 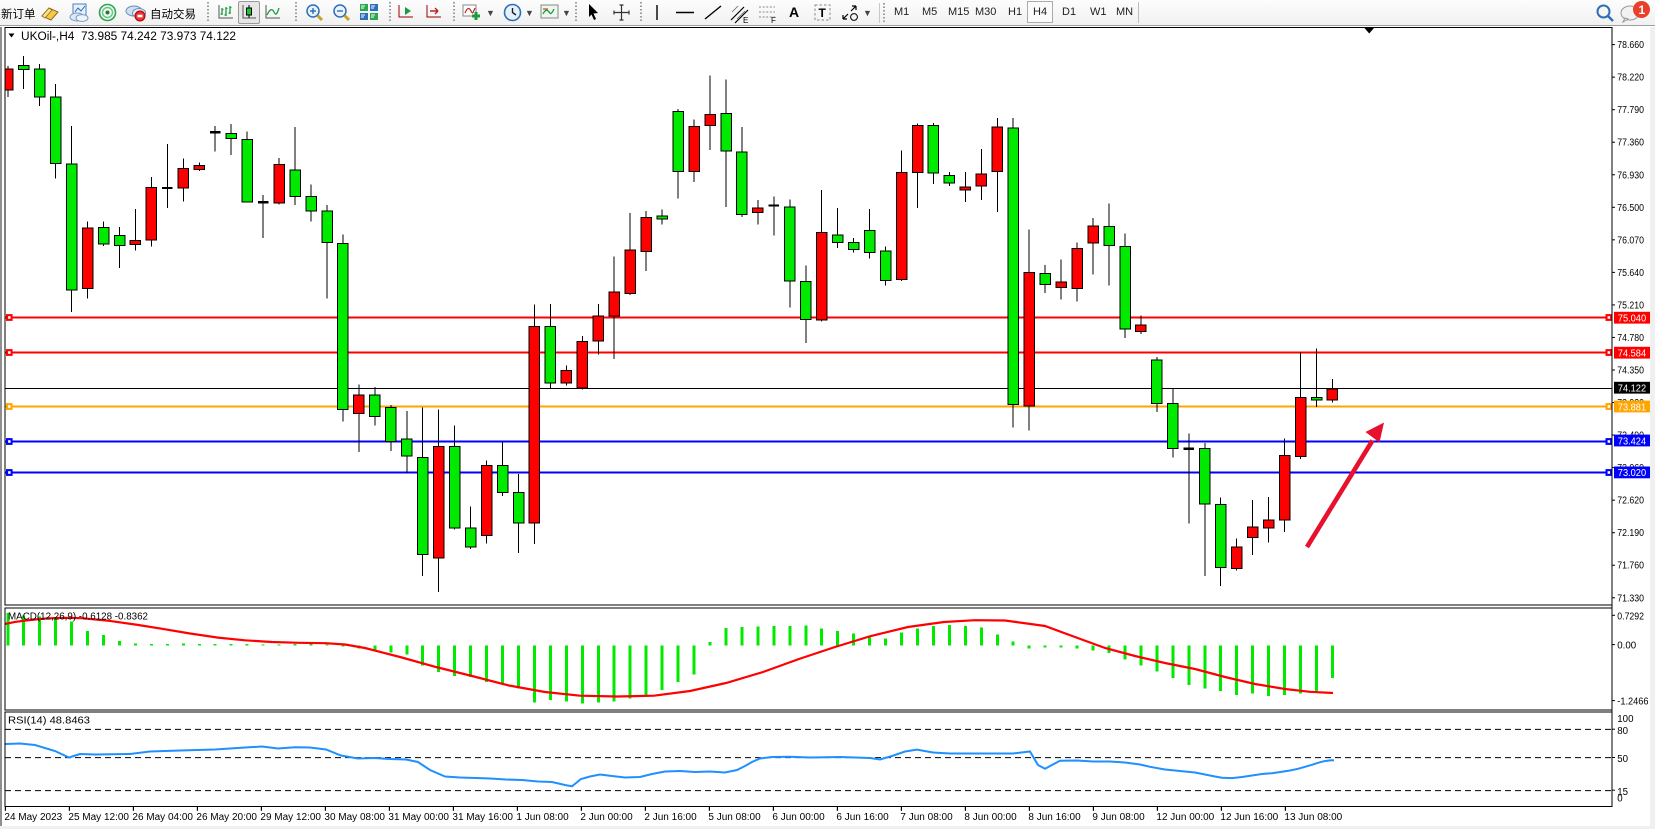 I want to click on svg-text: 12 Jun 16:00, so click(x=1249, y=817).